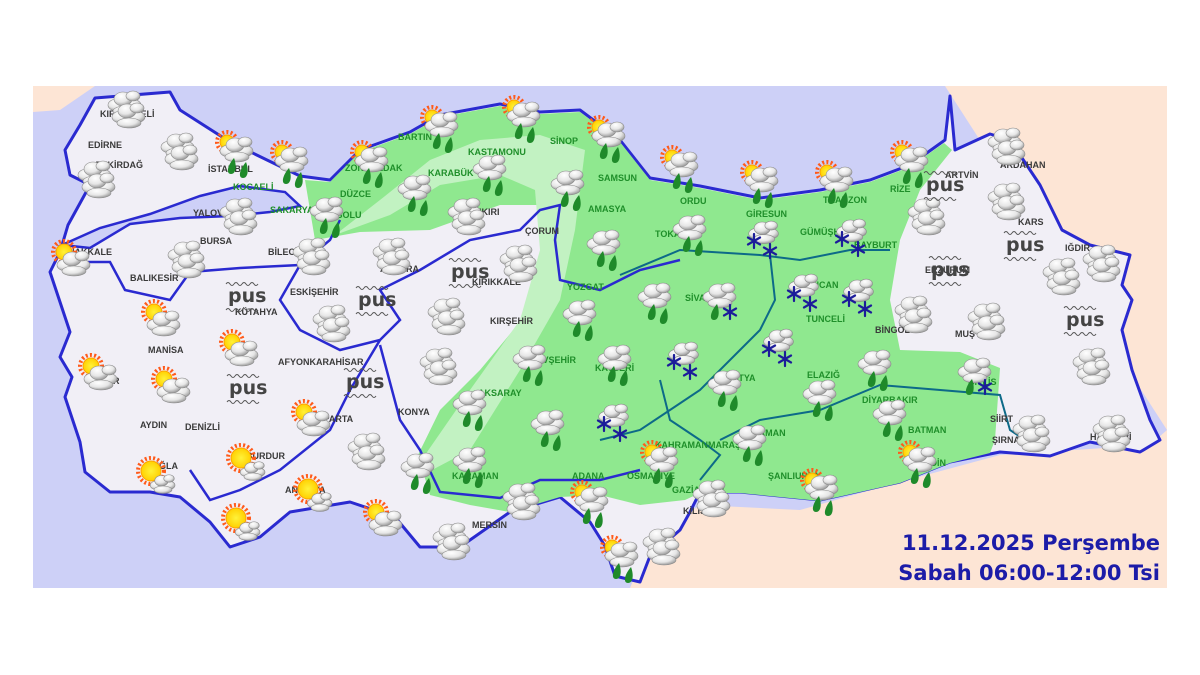  Describe the element at coordinates (105, 145) in the screenshot. I see `city-label: EDİRNE` at that location.